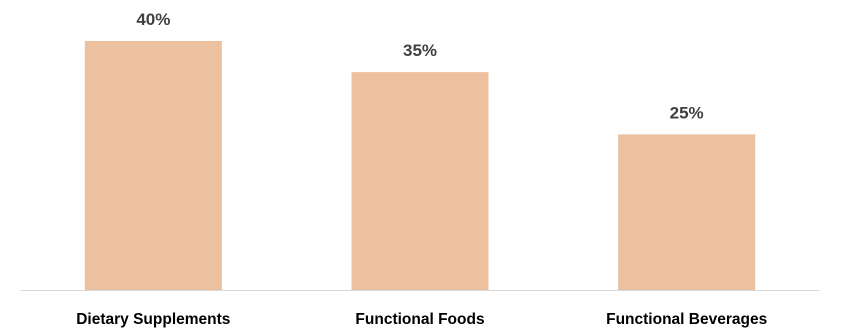 The width and height of the screenshot is (841, 329). I want to click on data-label-2: 25%, so click(687, 112).